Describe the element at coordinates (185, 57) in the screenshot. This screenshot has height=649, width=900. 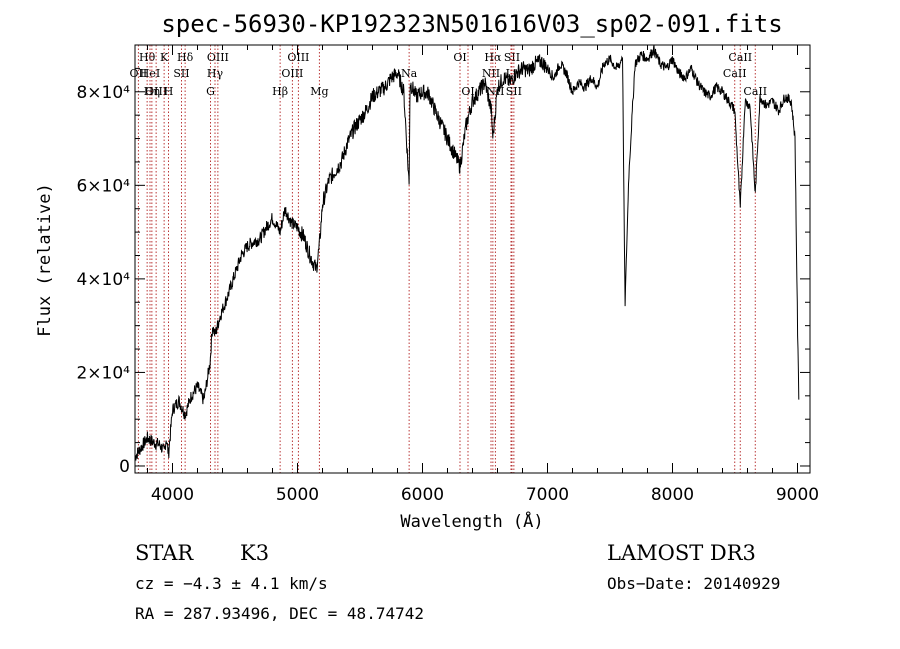
I see `spectral-line-label: Hδ` at that location.